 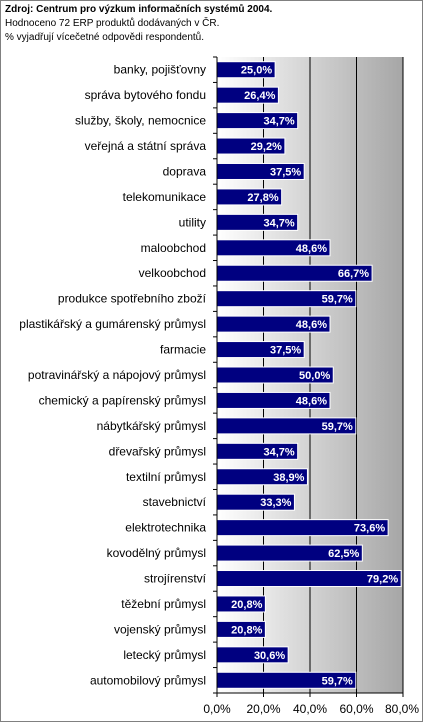 I want to click on category-label: veřejná a státní správa, so click(x=146, y=146).